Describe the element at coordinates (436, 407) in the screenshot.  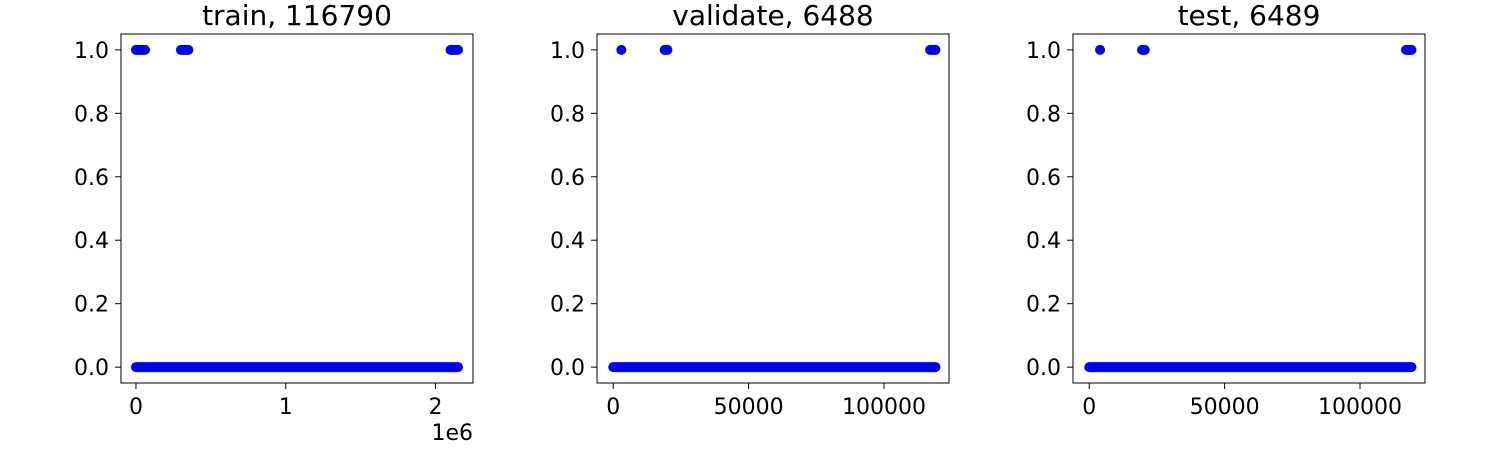
I see `x-tick-label: 2` at that location.